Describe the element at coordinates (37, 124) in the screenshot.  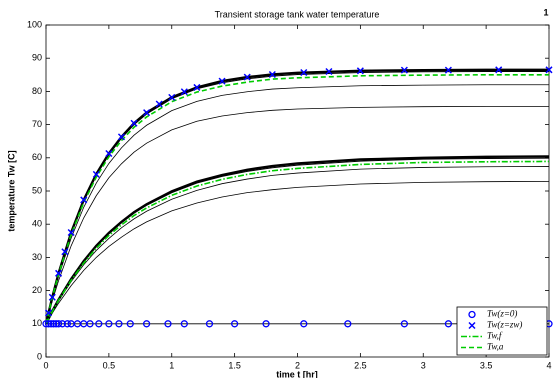
I see `y-tick-label: 70` at that location.